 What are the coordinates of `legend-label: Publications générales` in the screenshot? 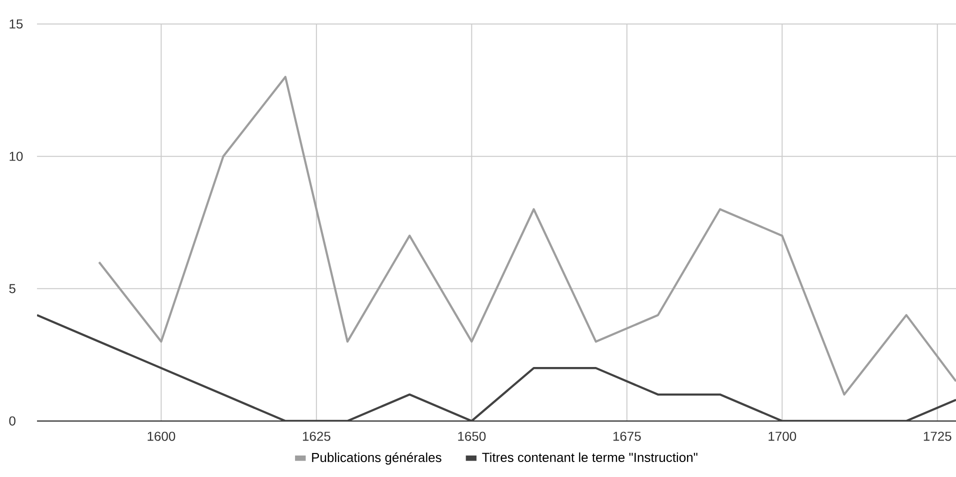 It's located at (377, 458).